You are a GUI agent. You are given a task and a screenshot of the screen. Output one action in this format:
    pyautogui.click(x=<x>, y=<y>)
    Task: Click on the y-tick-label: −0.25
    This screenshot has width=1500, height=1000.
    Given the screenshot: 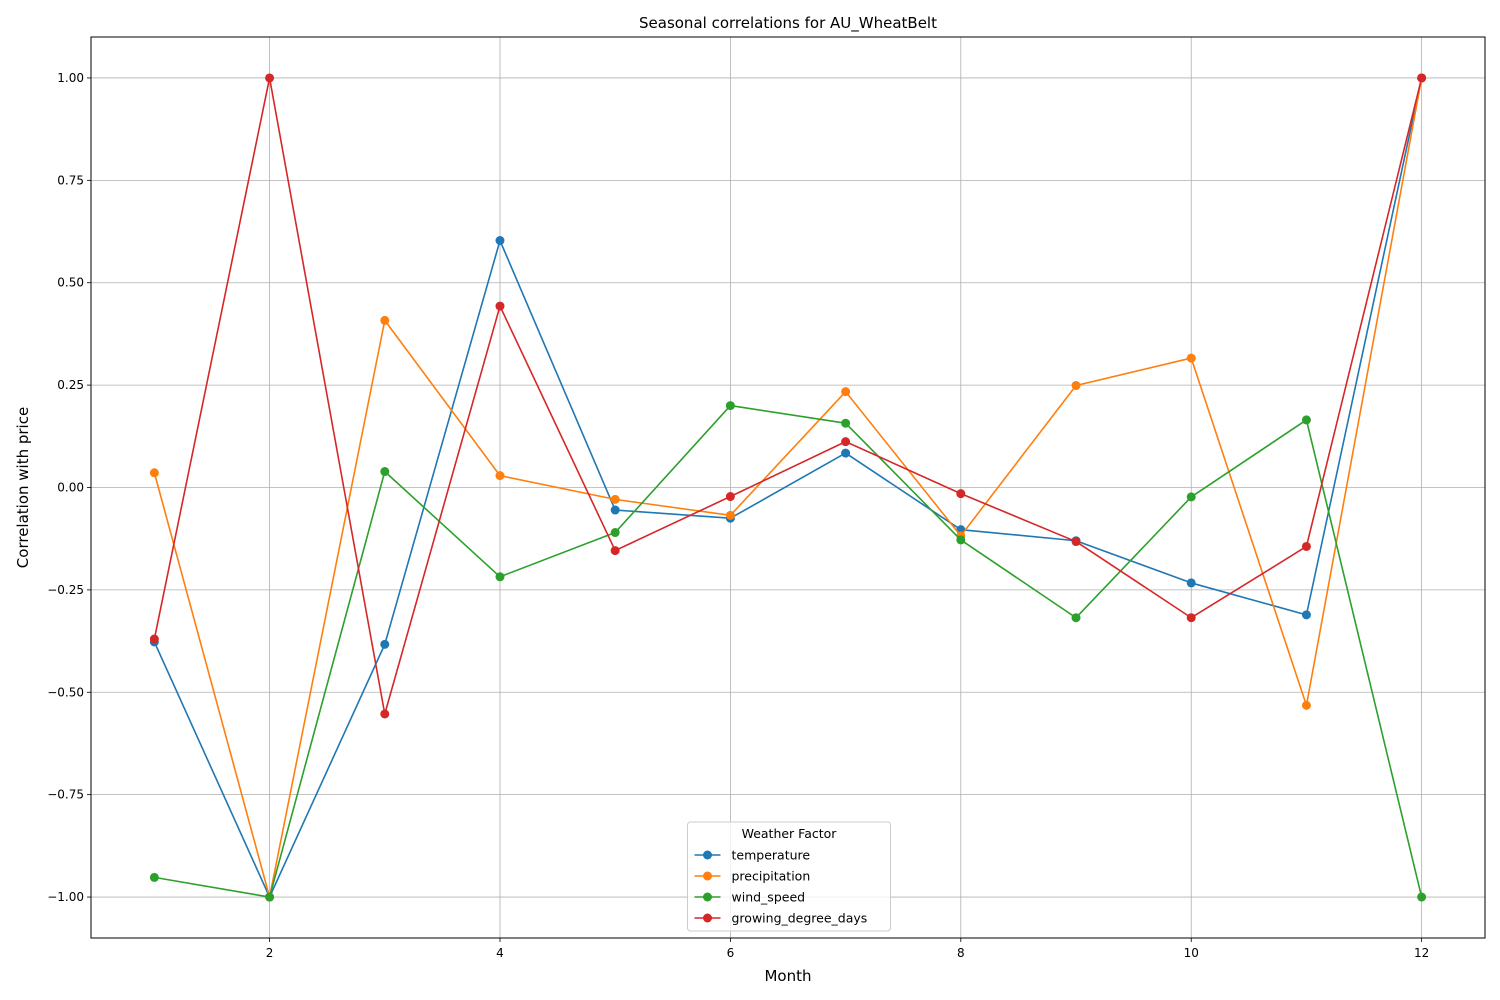 What is the action you would take?
    pyautogui.click(x=65, y=590)
    